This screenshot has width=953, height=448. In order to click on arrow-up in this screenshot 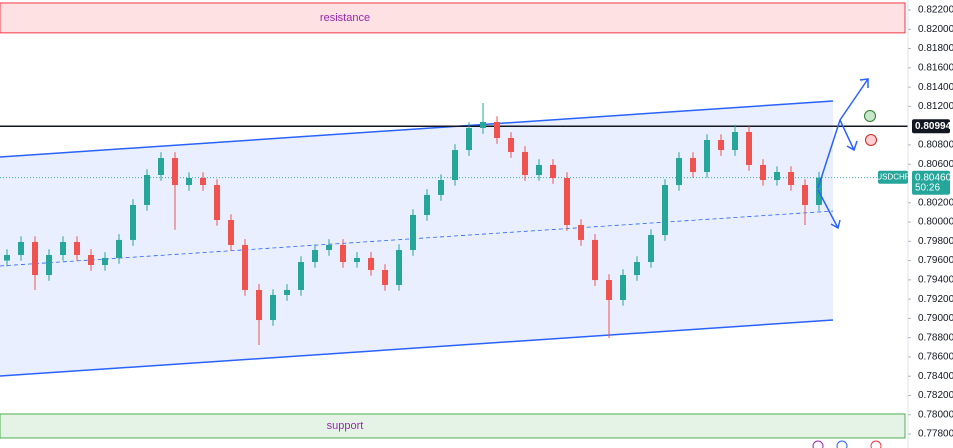, I will do `click(843, 133)`.